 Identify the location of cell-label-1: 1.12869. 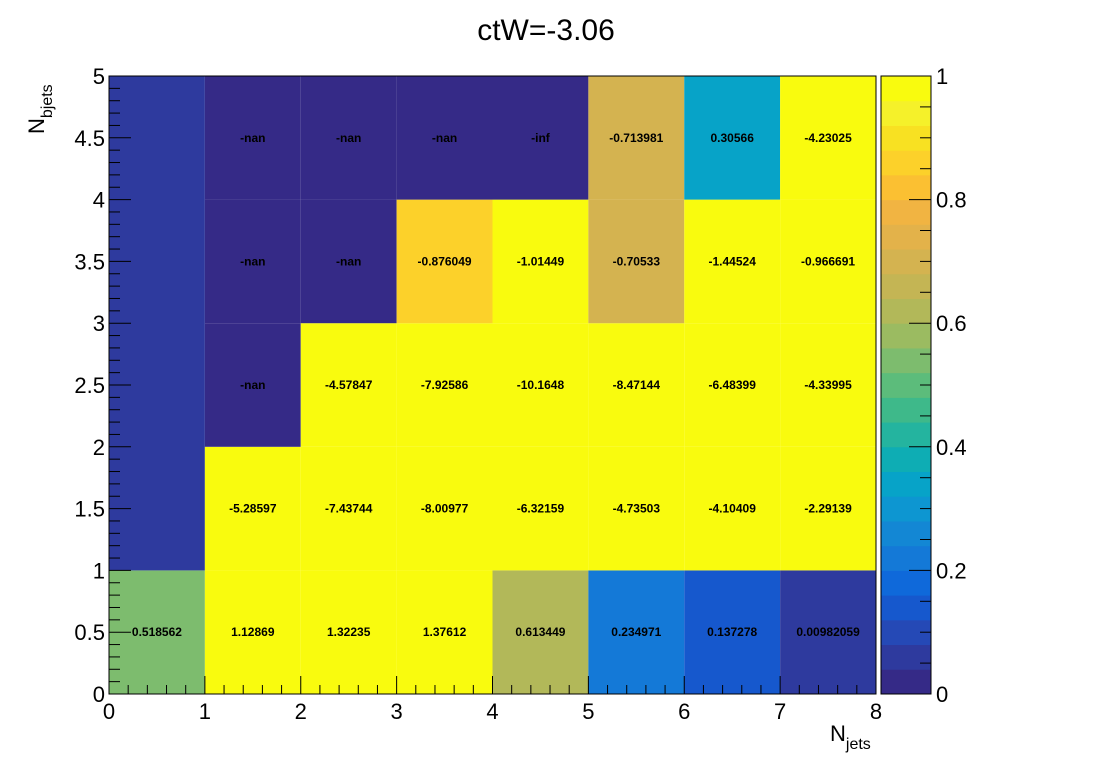
(253, 632).